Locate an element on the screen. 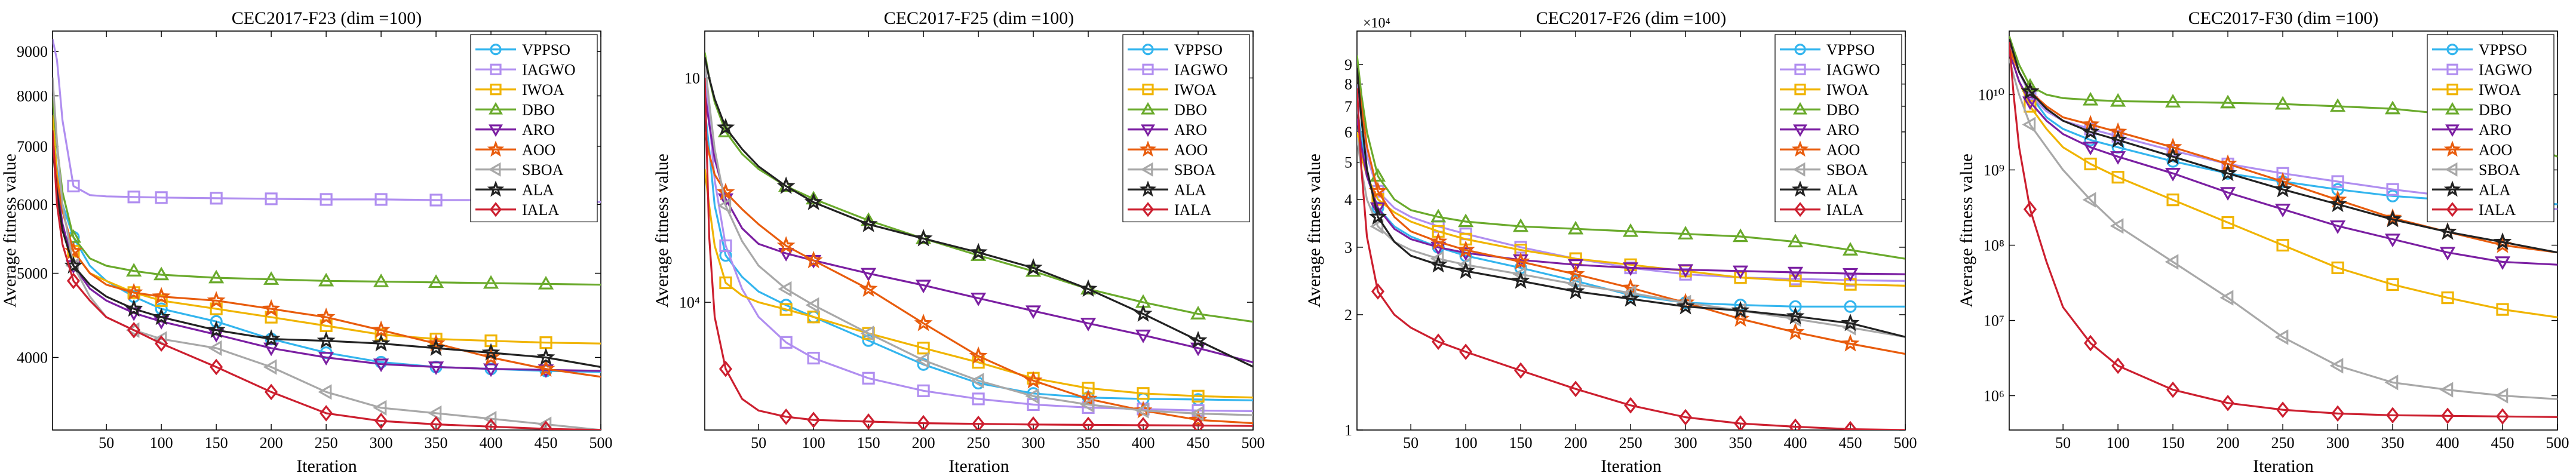 The height and width of the screenshot is (476, 2576). chart-title: CEC2017-F23 (dim =100) is located at coordinates (327, 18).